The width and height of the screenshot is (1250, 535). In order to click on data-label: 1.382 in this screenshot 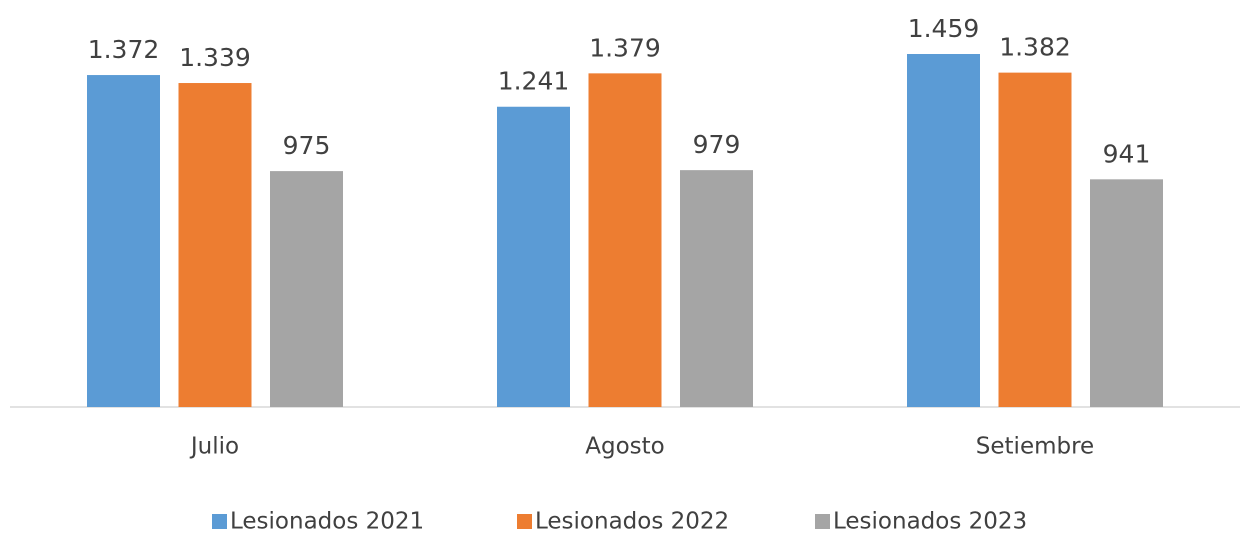, I will do `click(1035, 47)`.